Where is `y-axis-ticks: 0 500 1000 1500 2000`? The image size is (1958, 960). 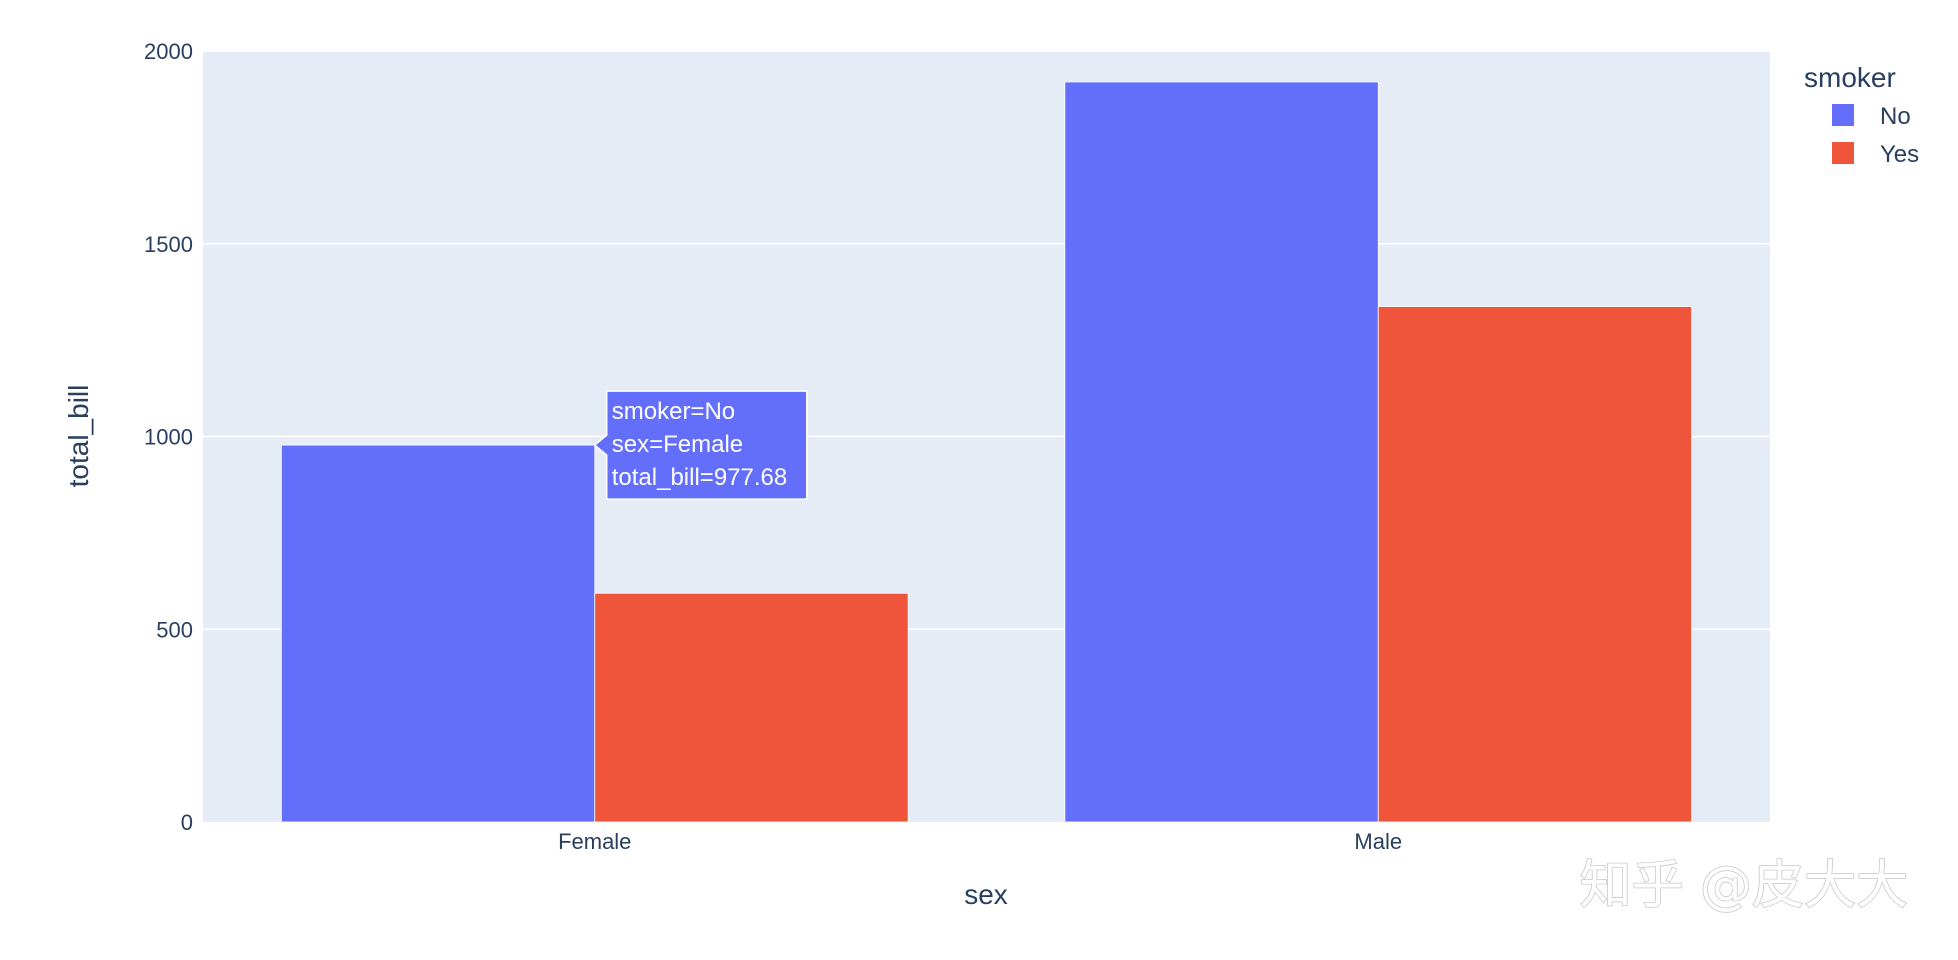
y-axis-ticks: 0 500 1000 1500 2000 is located at coordinates (168, 437).